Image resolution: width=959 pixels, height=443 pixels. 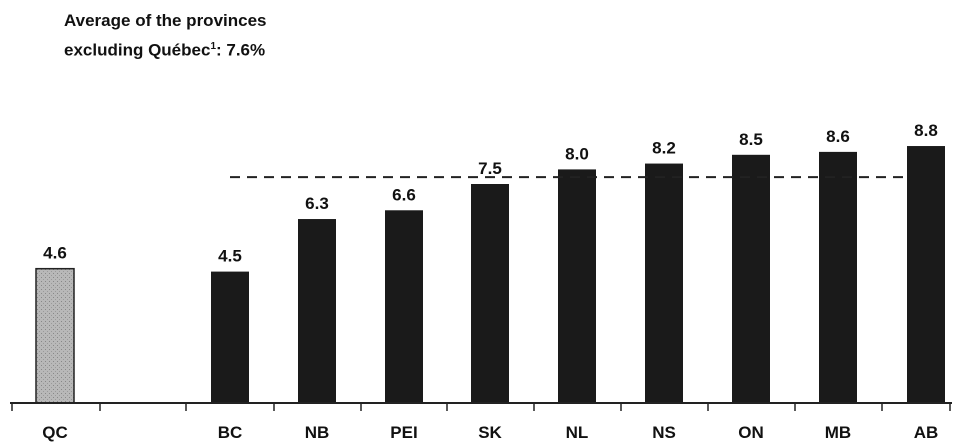 What do you see at coordinates (490, 293) in the screenshot?
I see `bar-sk` at bounding box center [490, 293].